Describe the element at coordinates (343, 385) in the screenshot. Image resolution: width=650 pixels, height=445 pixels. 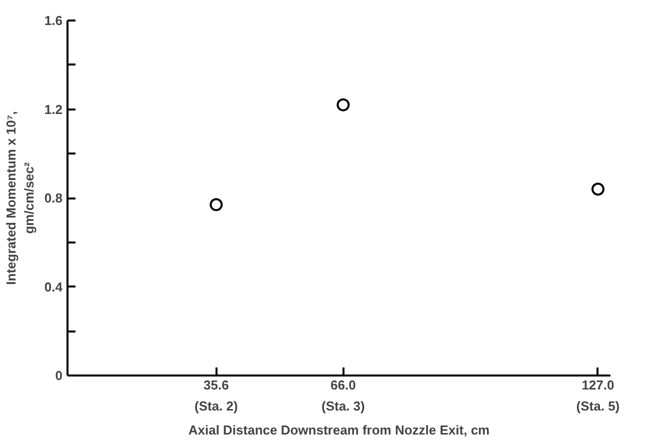
I see `x-tick-label: 66.0` at that location.